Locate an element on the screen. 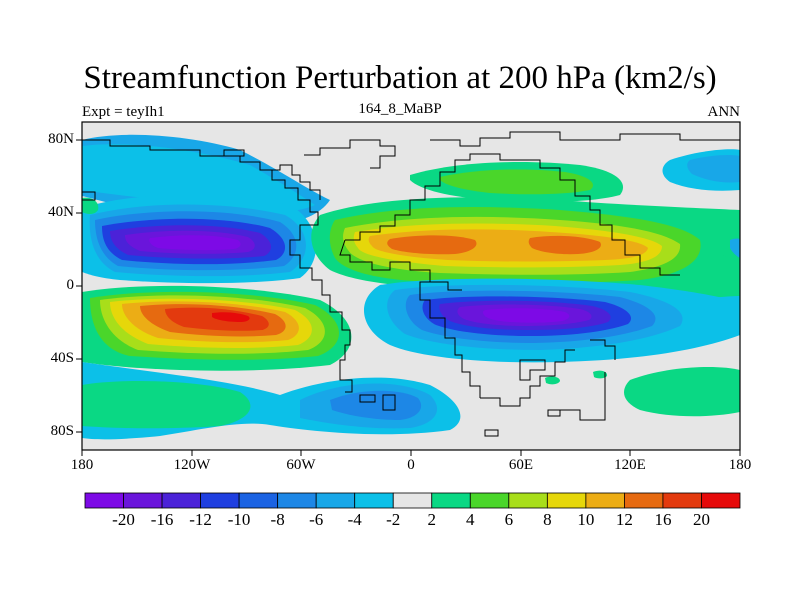 Image resolution: width=800 pixels, height=600 pixels. lat-label-40n: 40N is located at coordinates (61, 212).